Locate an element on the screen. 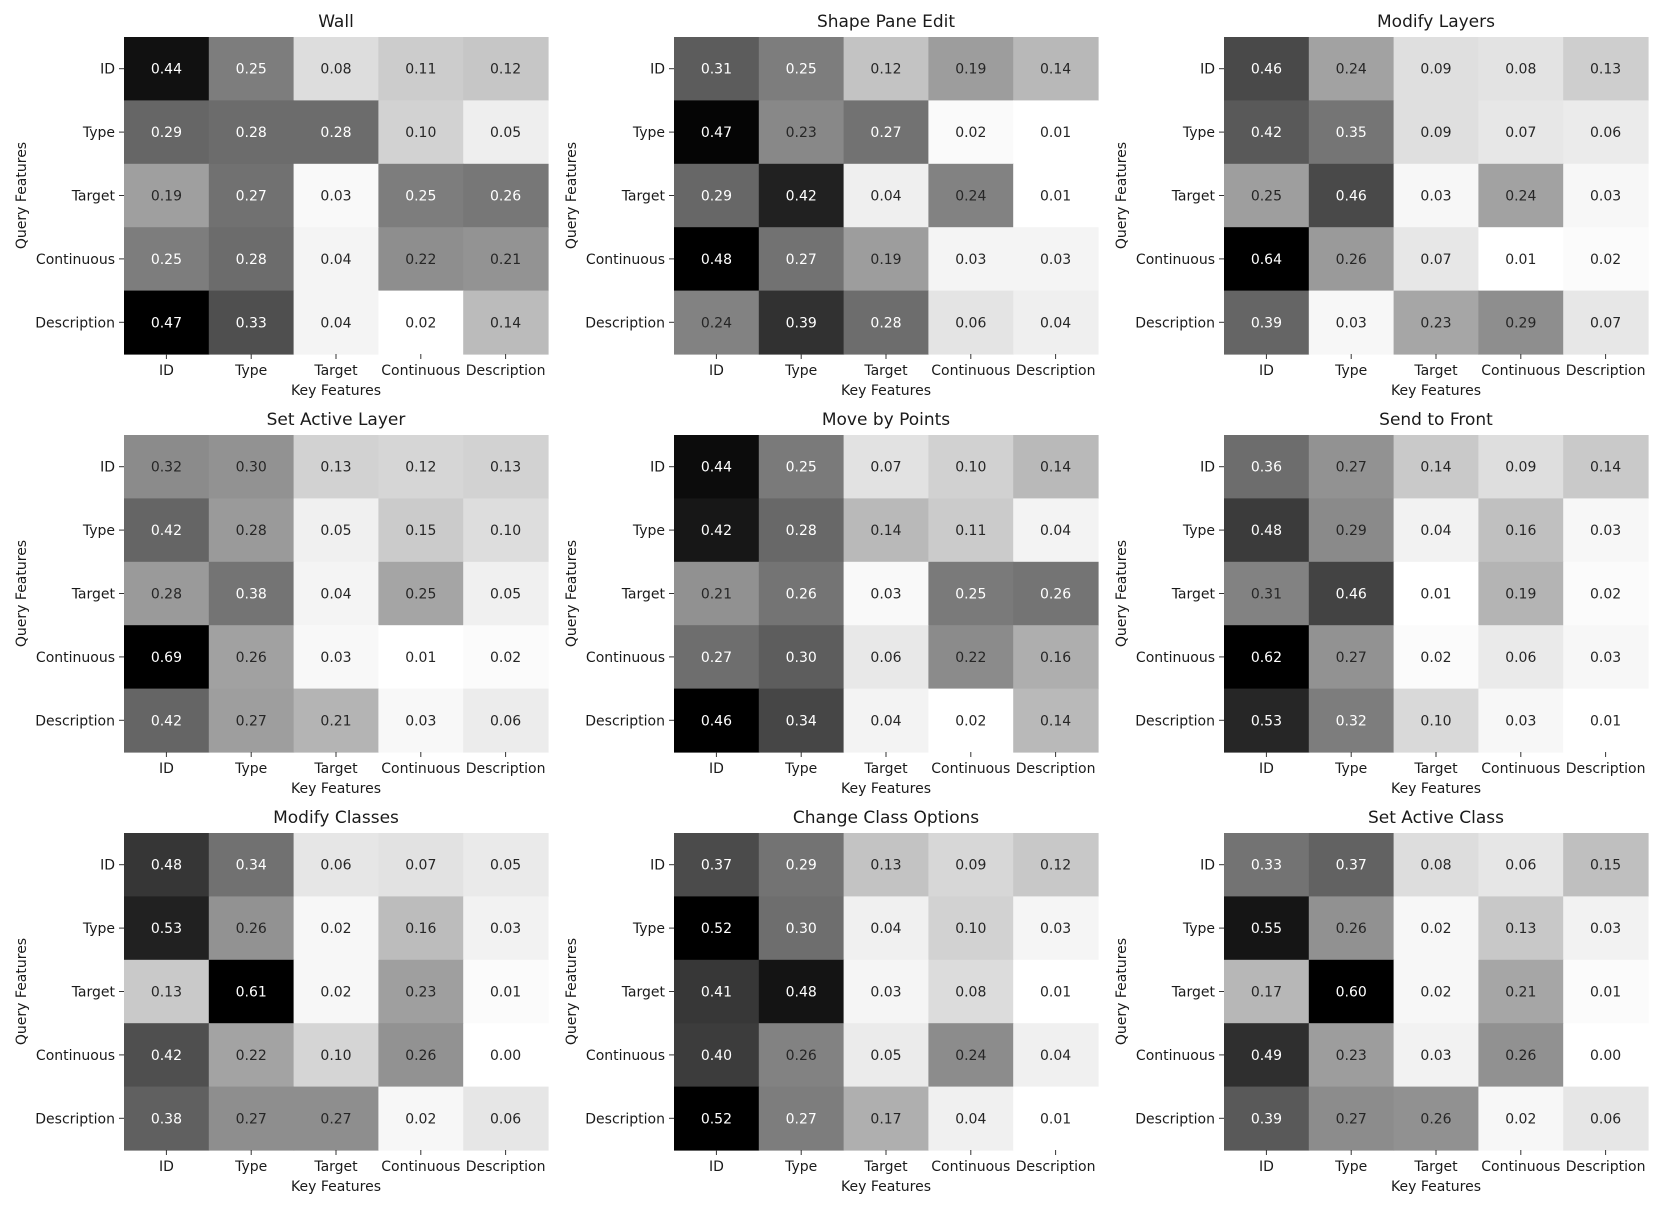 The height and width of the screenshot is (1208, 1661). cell-value-label: 0.00 is located at coordinates (1605, 1056).